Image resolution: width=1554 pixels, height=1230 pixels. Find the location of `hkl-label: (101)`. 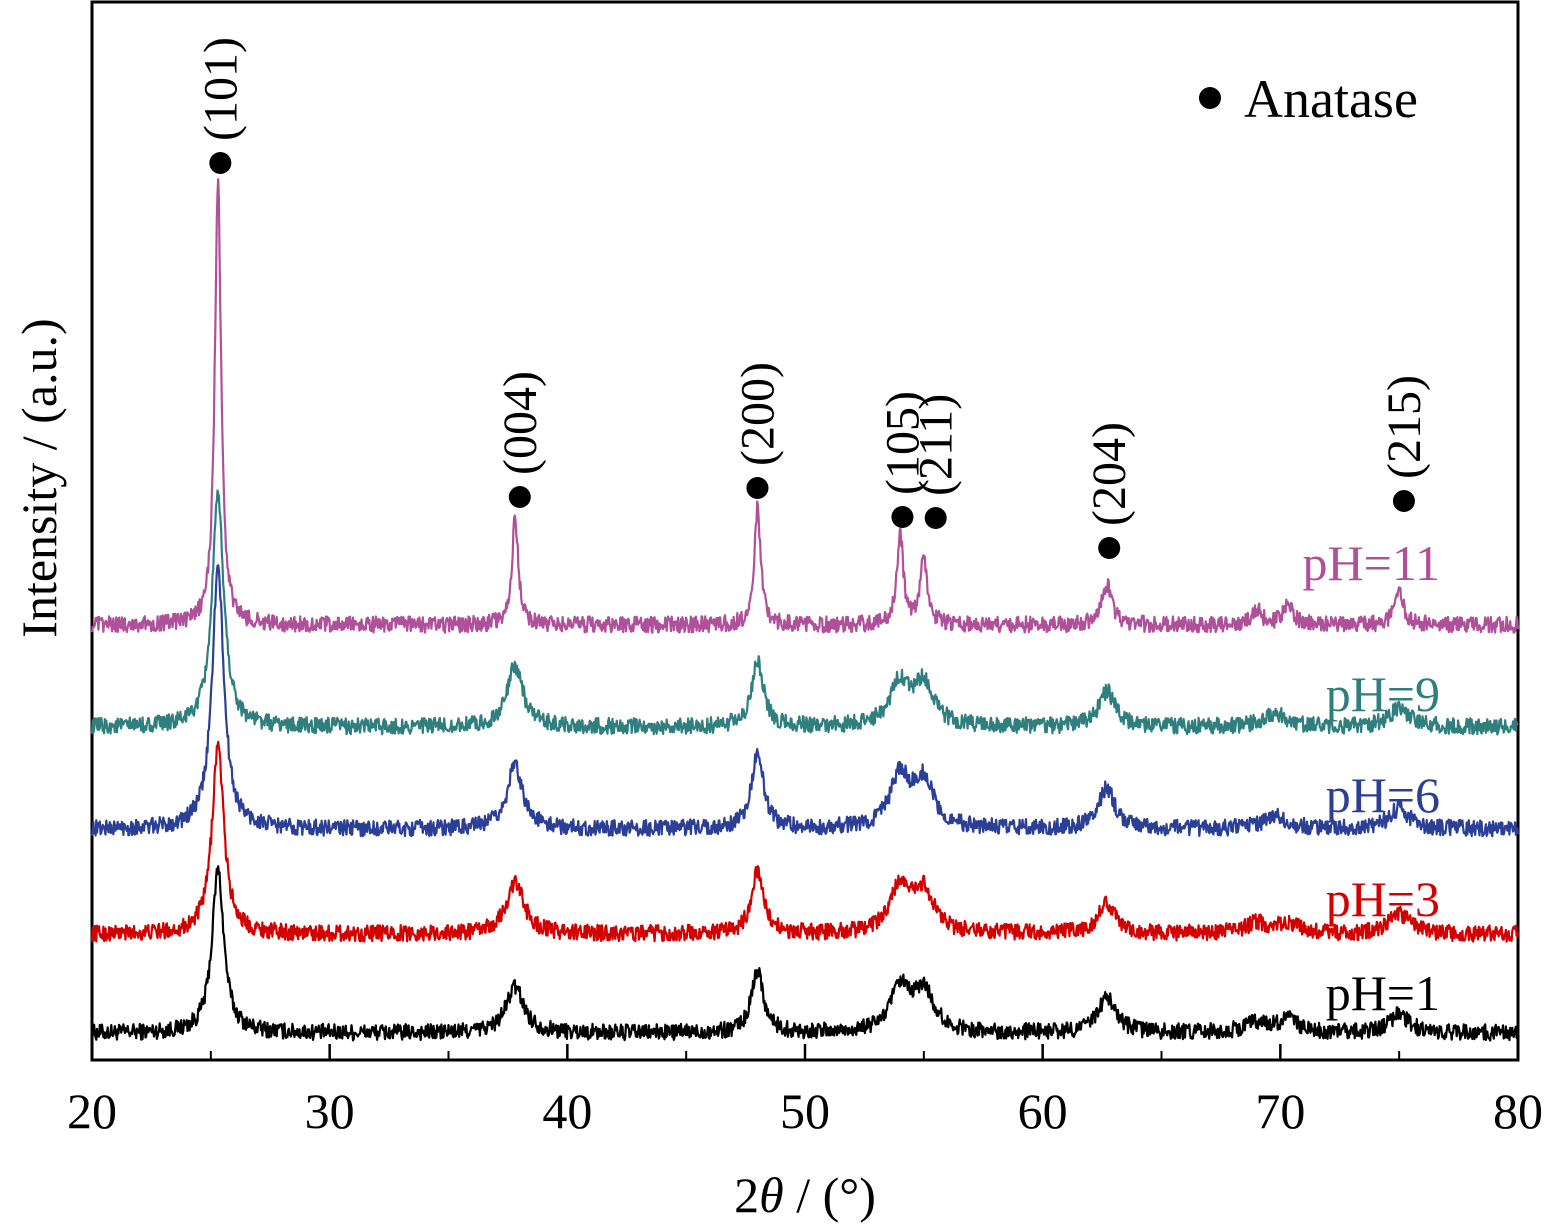

hkl-label: (101) is located at coordinates (220, 89).